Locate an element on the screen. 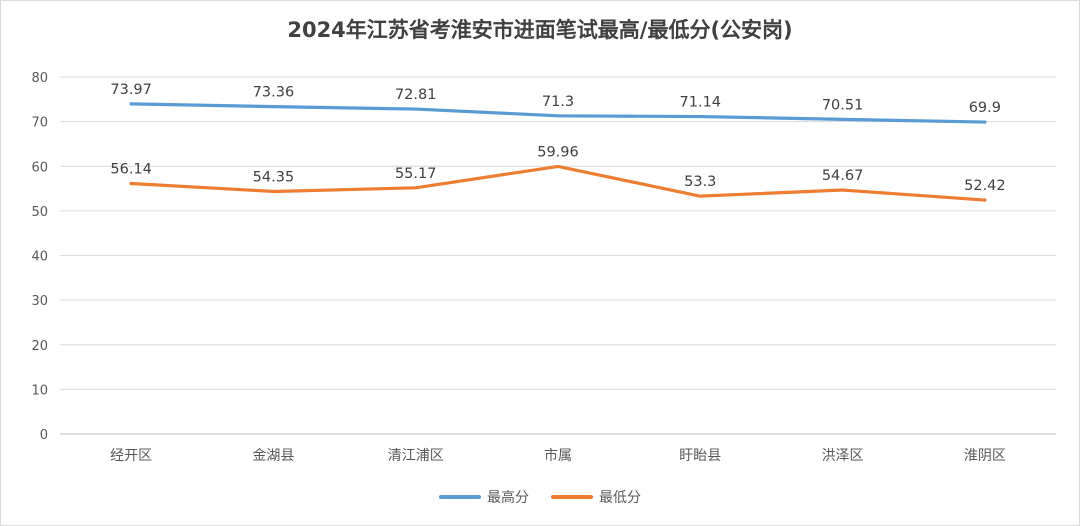  x-category-label: 清江浦区 is located at coordinates (416, 456).